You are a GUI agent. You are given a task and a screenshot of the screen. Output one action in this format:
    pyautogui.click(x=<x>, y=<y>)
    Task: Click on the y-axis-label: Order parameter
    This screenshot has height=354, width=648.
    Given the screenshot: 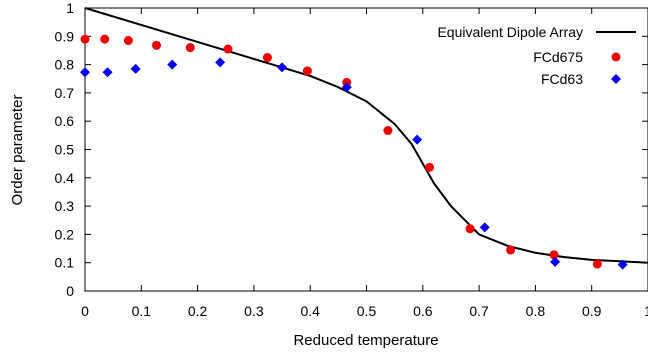 What is the action you would take?
    pyautogui.click(x=17, y=150)
    